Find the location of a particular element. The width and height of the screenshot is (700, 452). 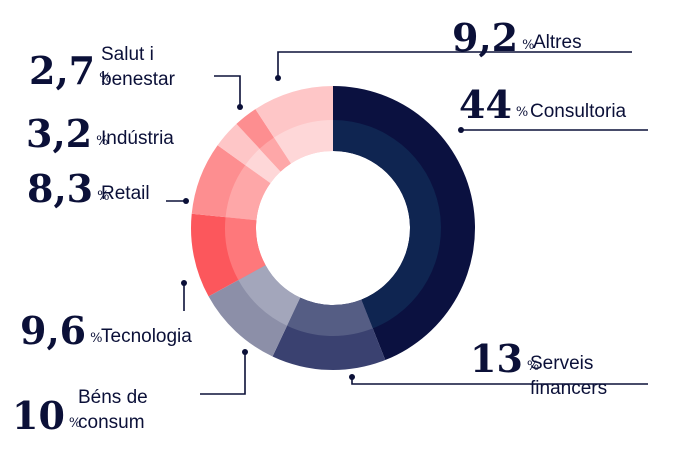

category-label-4-1: Tecnologia is located at coordinates (146, 336).